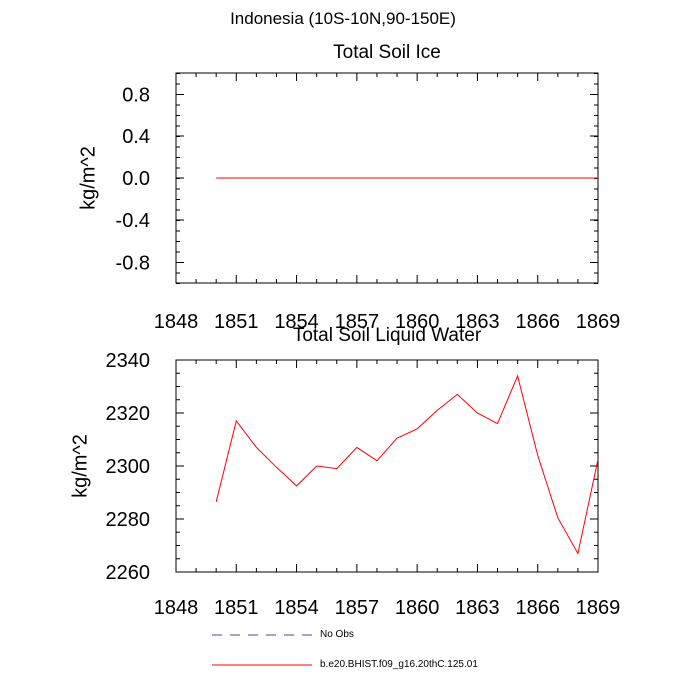 The image size is (700, 700). I want to click on bottom-y-axis-label: kg/m^2, so click(80, 466).